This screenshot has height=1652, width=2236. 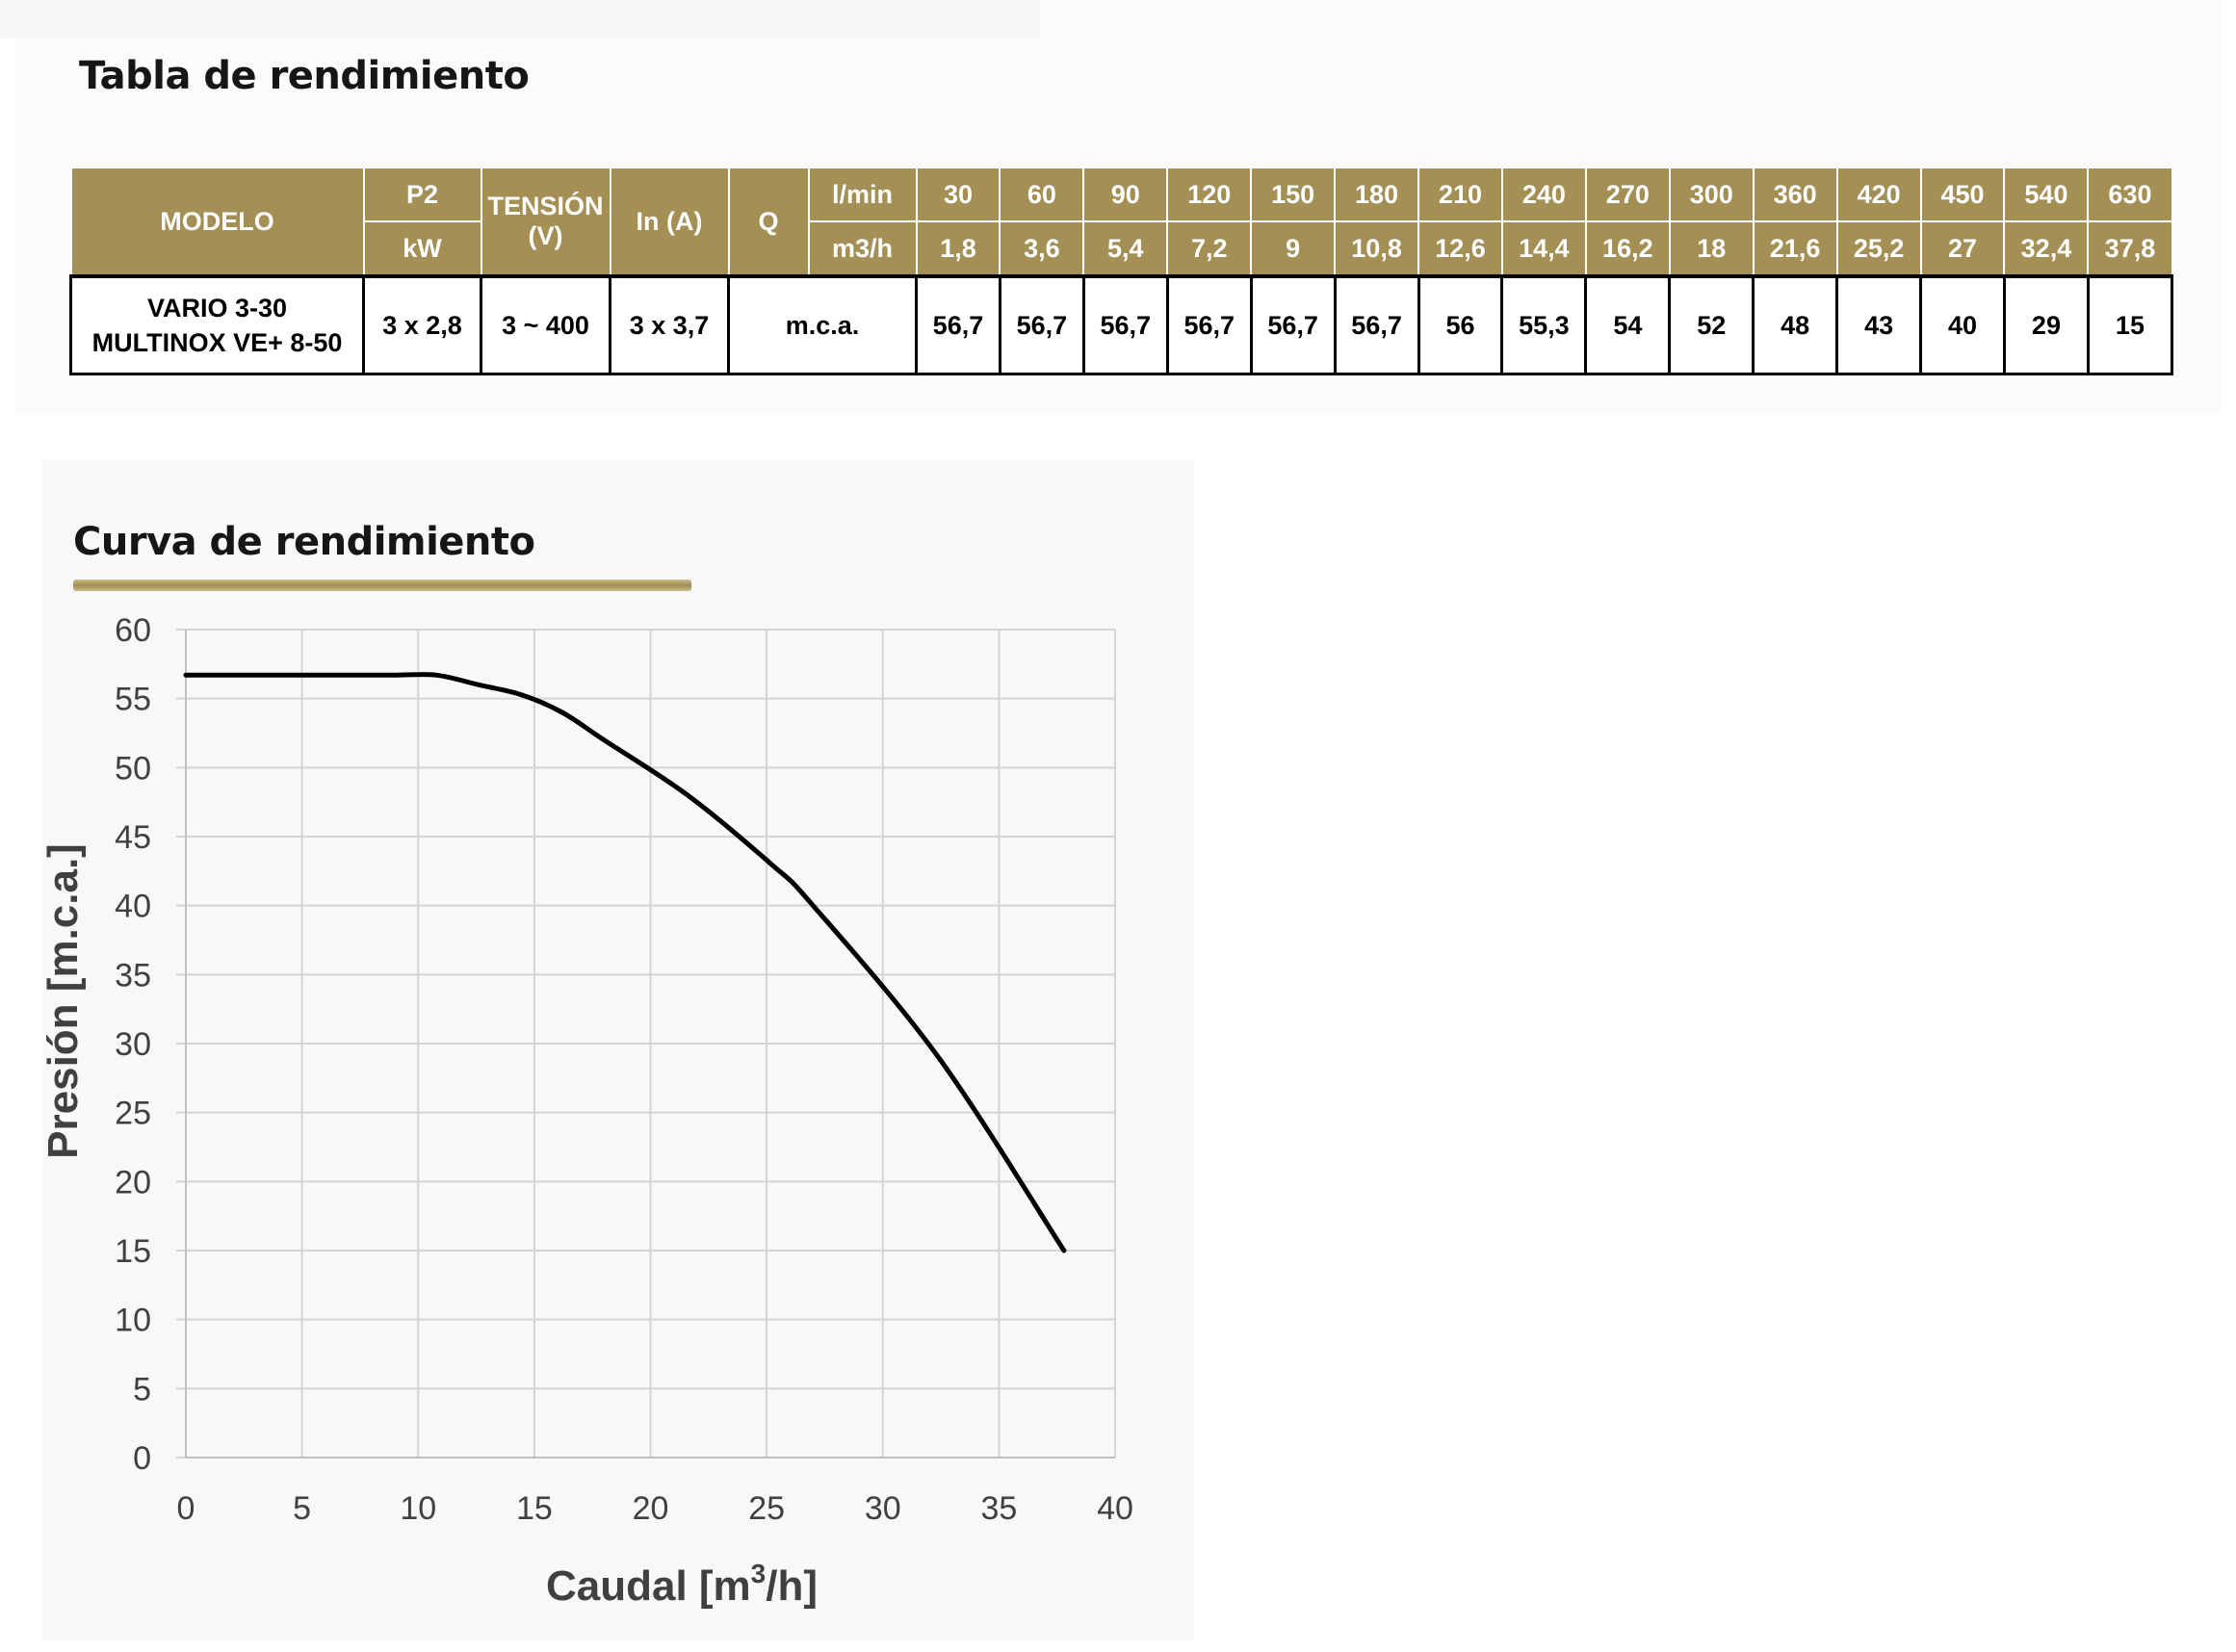 What do you see at coordinates (142, 1458) in the screenshot?
I see `y-tick-label: 0` at bounding box center [142, 1458].